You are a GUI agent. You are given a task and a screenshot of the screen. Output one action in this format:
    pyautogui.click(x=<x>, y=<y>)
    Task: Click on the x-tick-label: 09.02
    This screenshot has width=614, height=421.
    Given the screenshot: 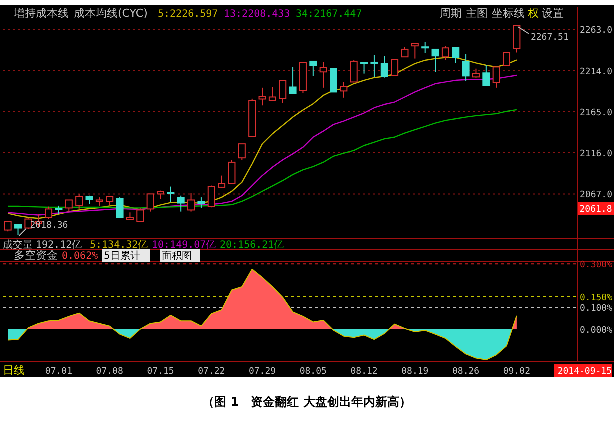 What is the action you would take?
    pyautogui.click(x=516, y=372)
    